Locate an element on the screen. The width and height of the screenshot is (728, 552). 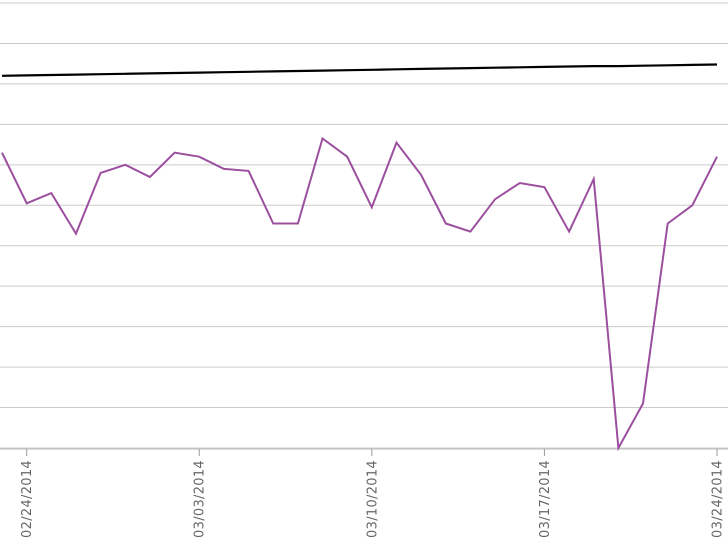
x-tick-label: 03/03/2014 is located at coordinates (200, 499).